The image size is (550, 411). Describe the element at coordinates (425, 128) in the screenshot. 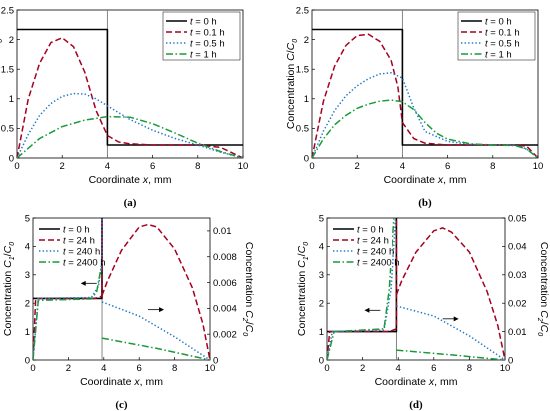

I see `series-line-t-1-h` at that location.